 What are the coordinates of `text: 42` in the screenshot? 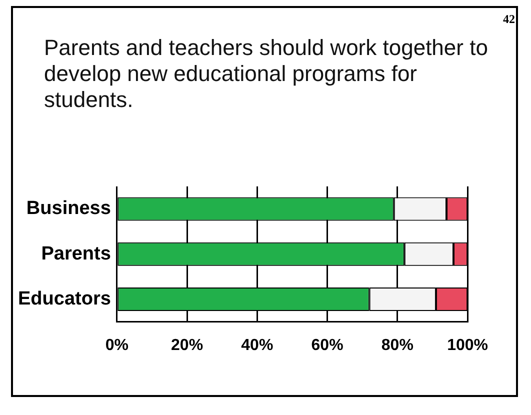 It's located at (509, 19).